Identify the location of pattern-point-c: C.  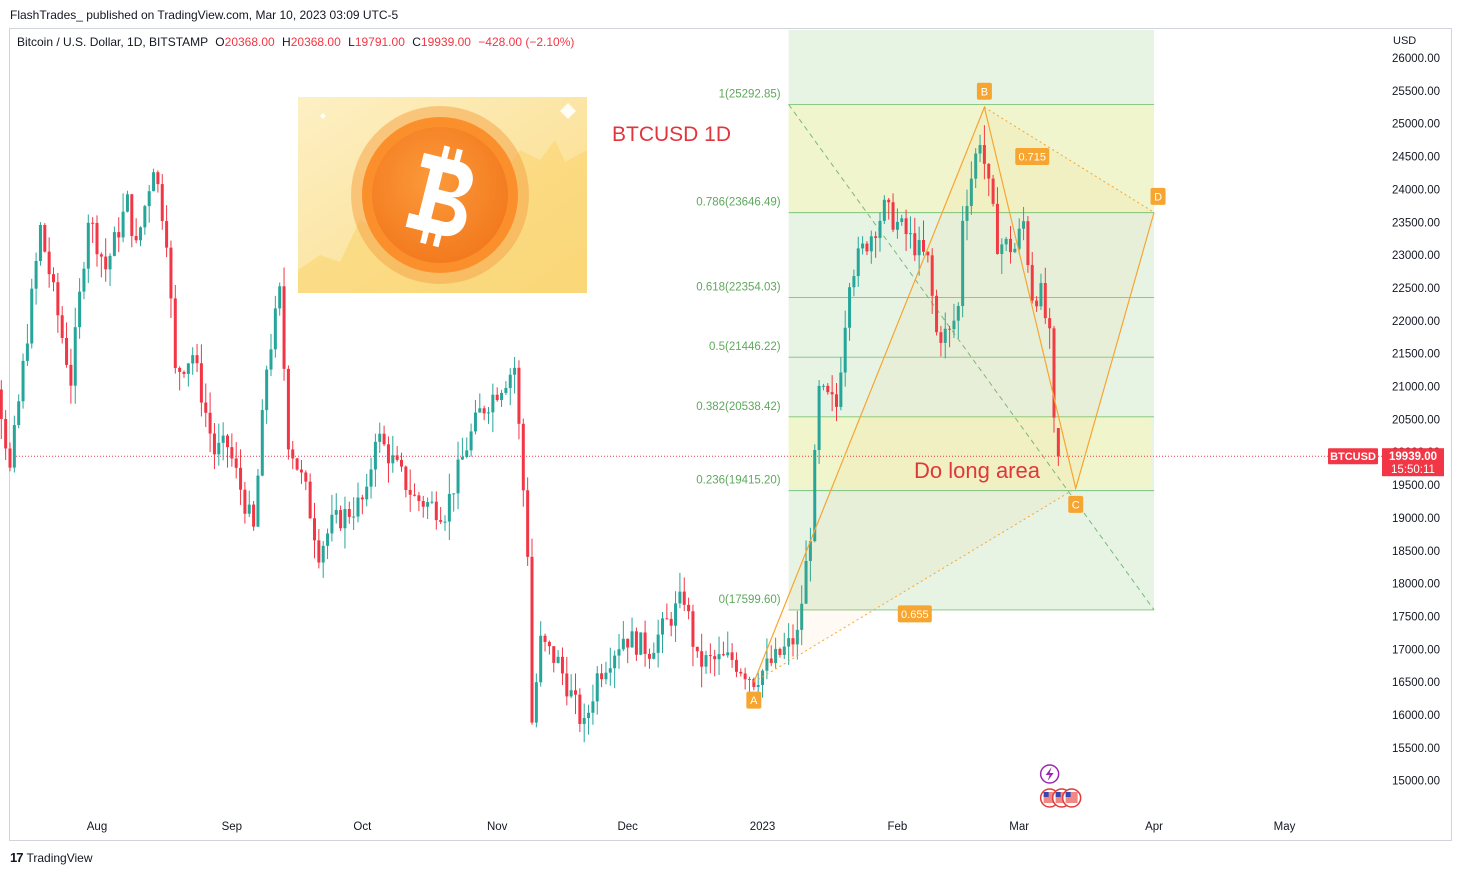
(1076, 504).